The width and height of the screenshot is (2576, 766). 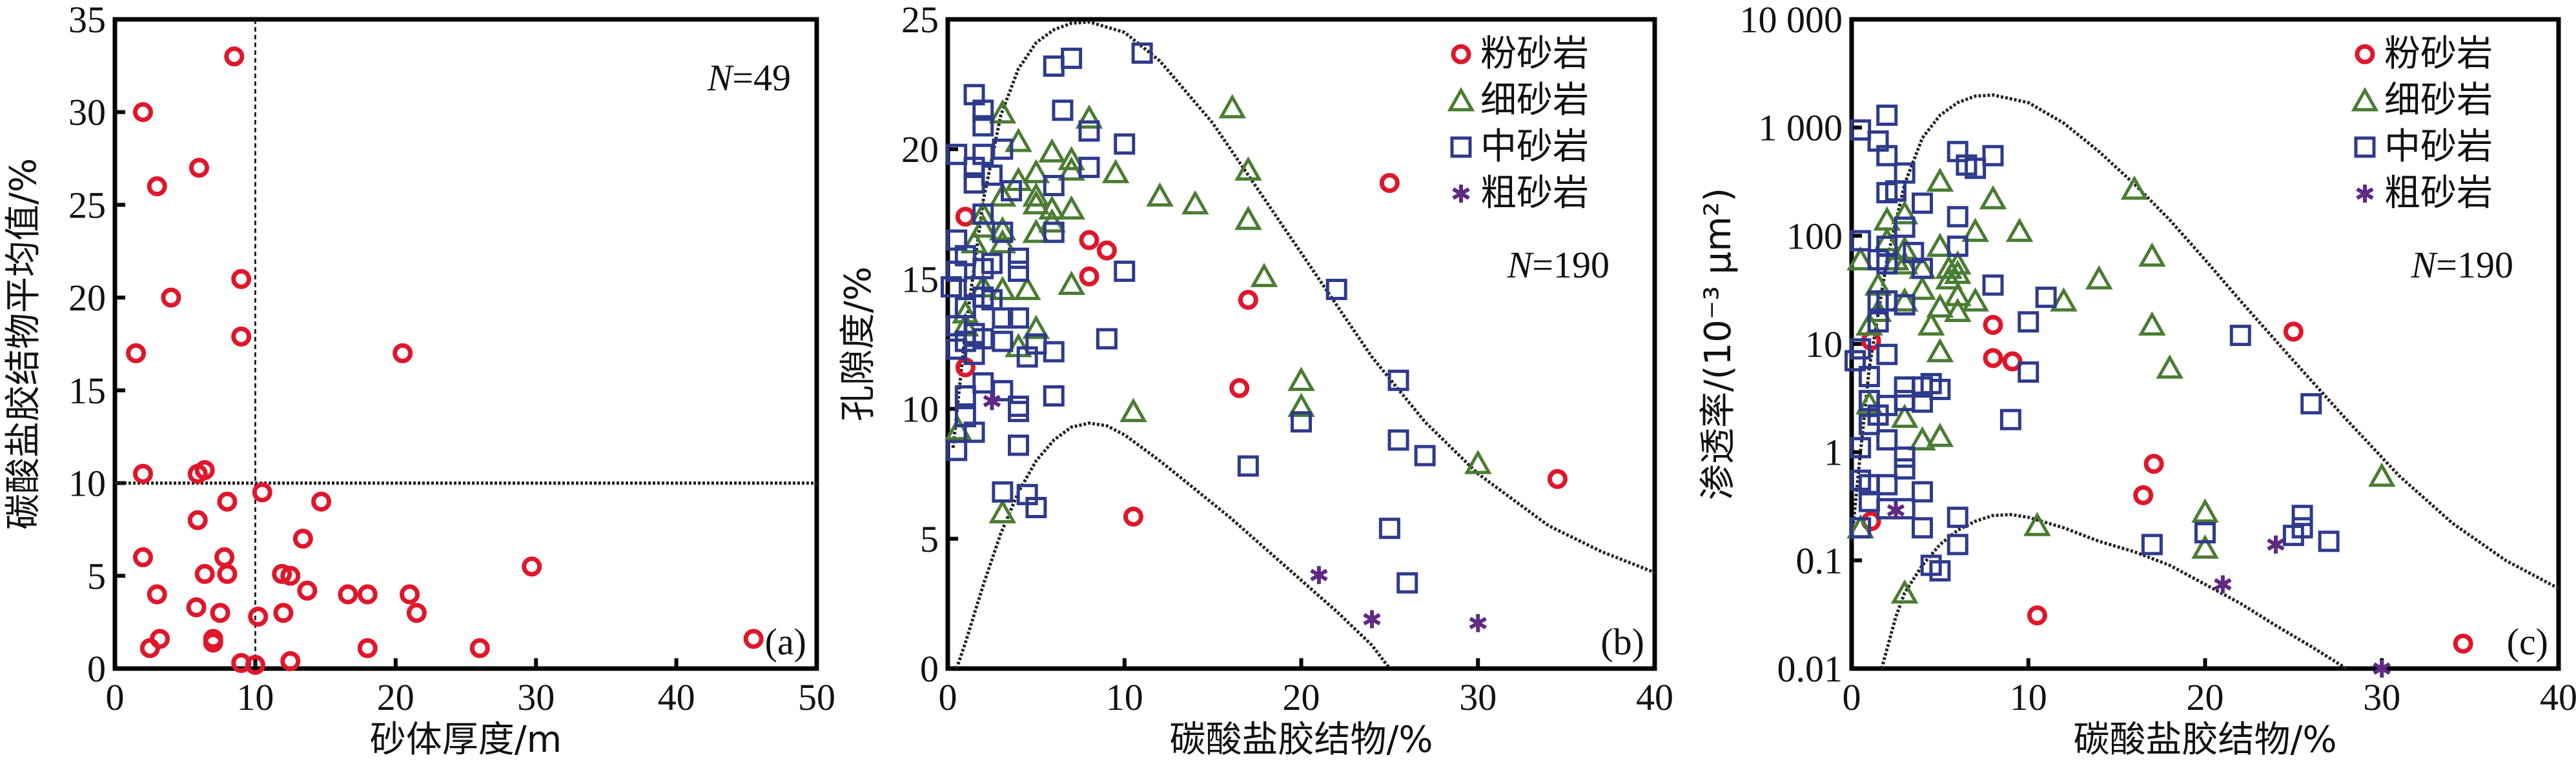 I want to click on y-tick-label: 100, so click(x=1814, y=236).